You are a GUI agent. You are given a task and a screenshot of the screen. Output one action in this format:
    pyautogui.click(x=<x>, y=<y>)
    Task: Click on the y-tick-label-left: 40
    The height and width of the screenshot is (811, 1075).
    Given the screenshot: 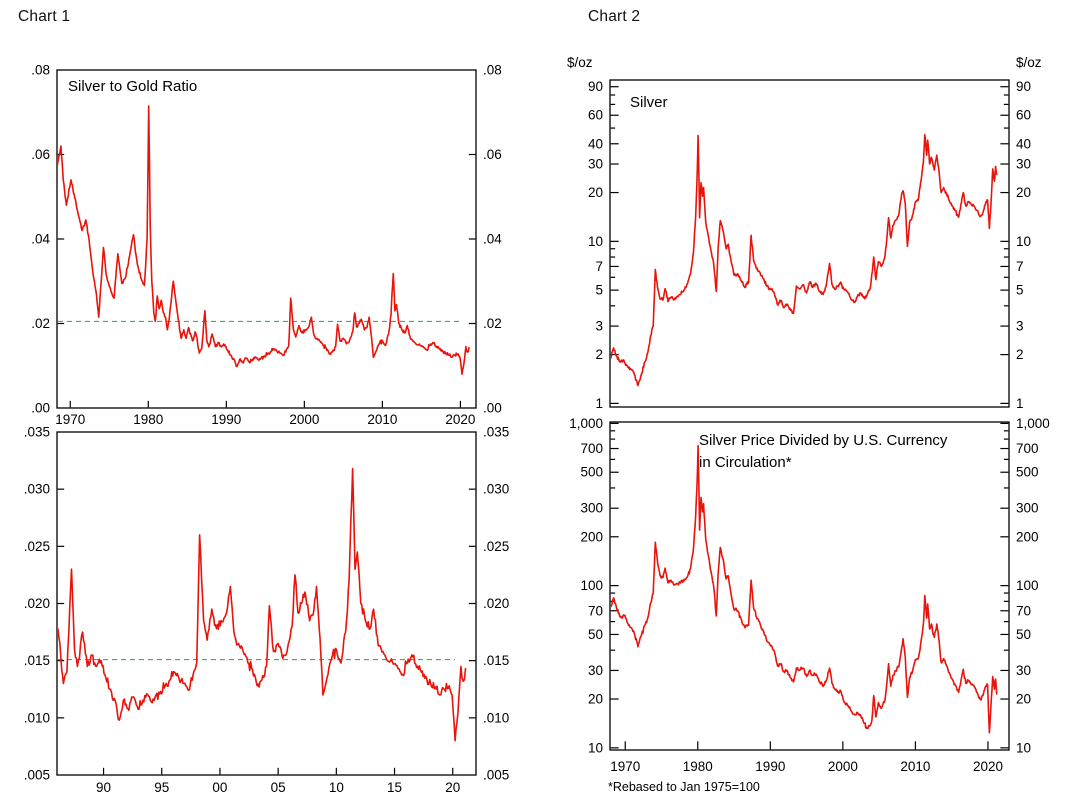 What is the action you would take?
    pyautogui.click(x=595, y=143)
    